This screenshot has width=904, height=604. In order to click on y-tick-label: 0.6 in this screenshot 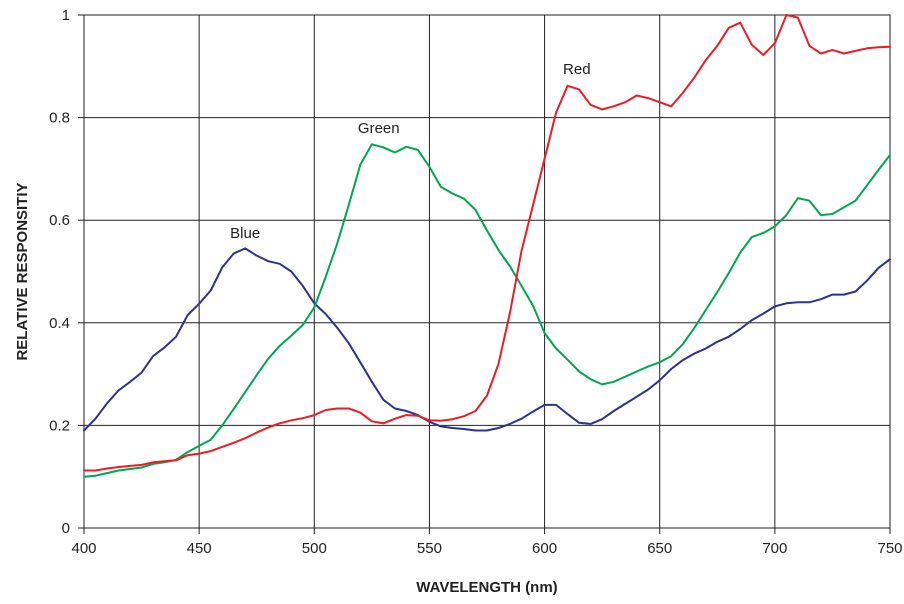, I will do `click(59, 220)`.